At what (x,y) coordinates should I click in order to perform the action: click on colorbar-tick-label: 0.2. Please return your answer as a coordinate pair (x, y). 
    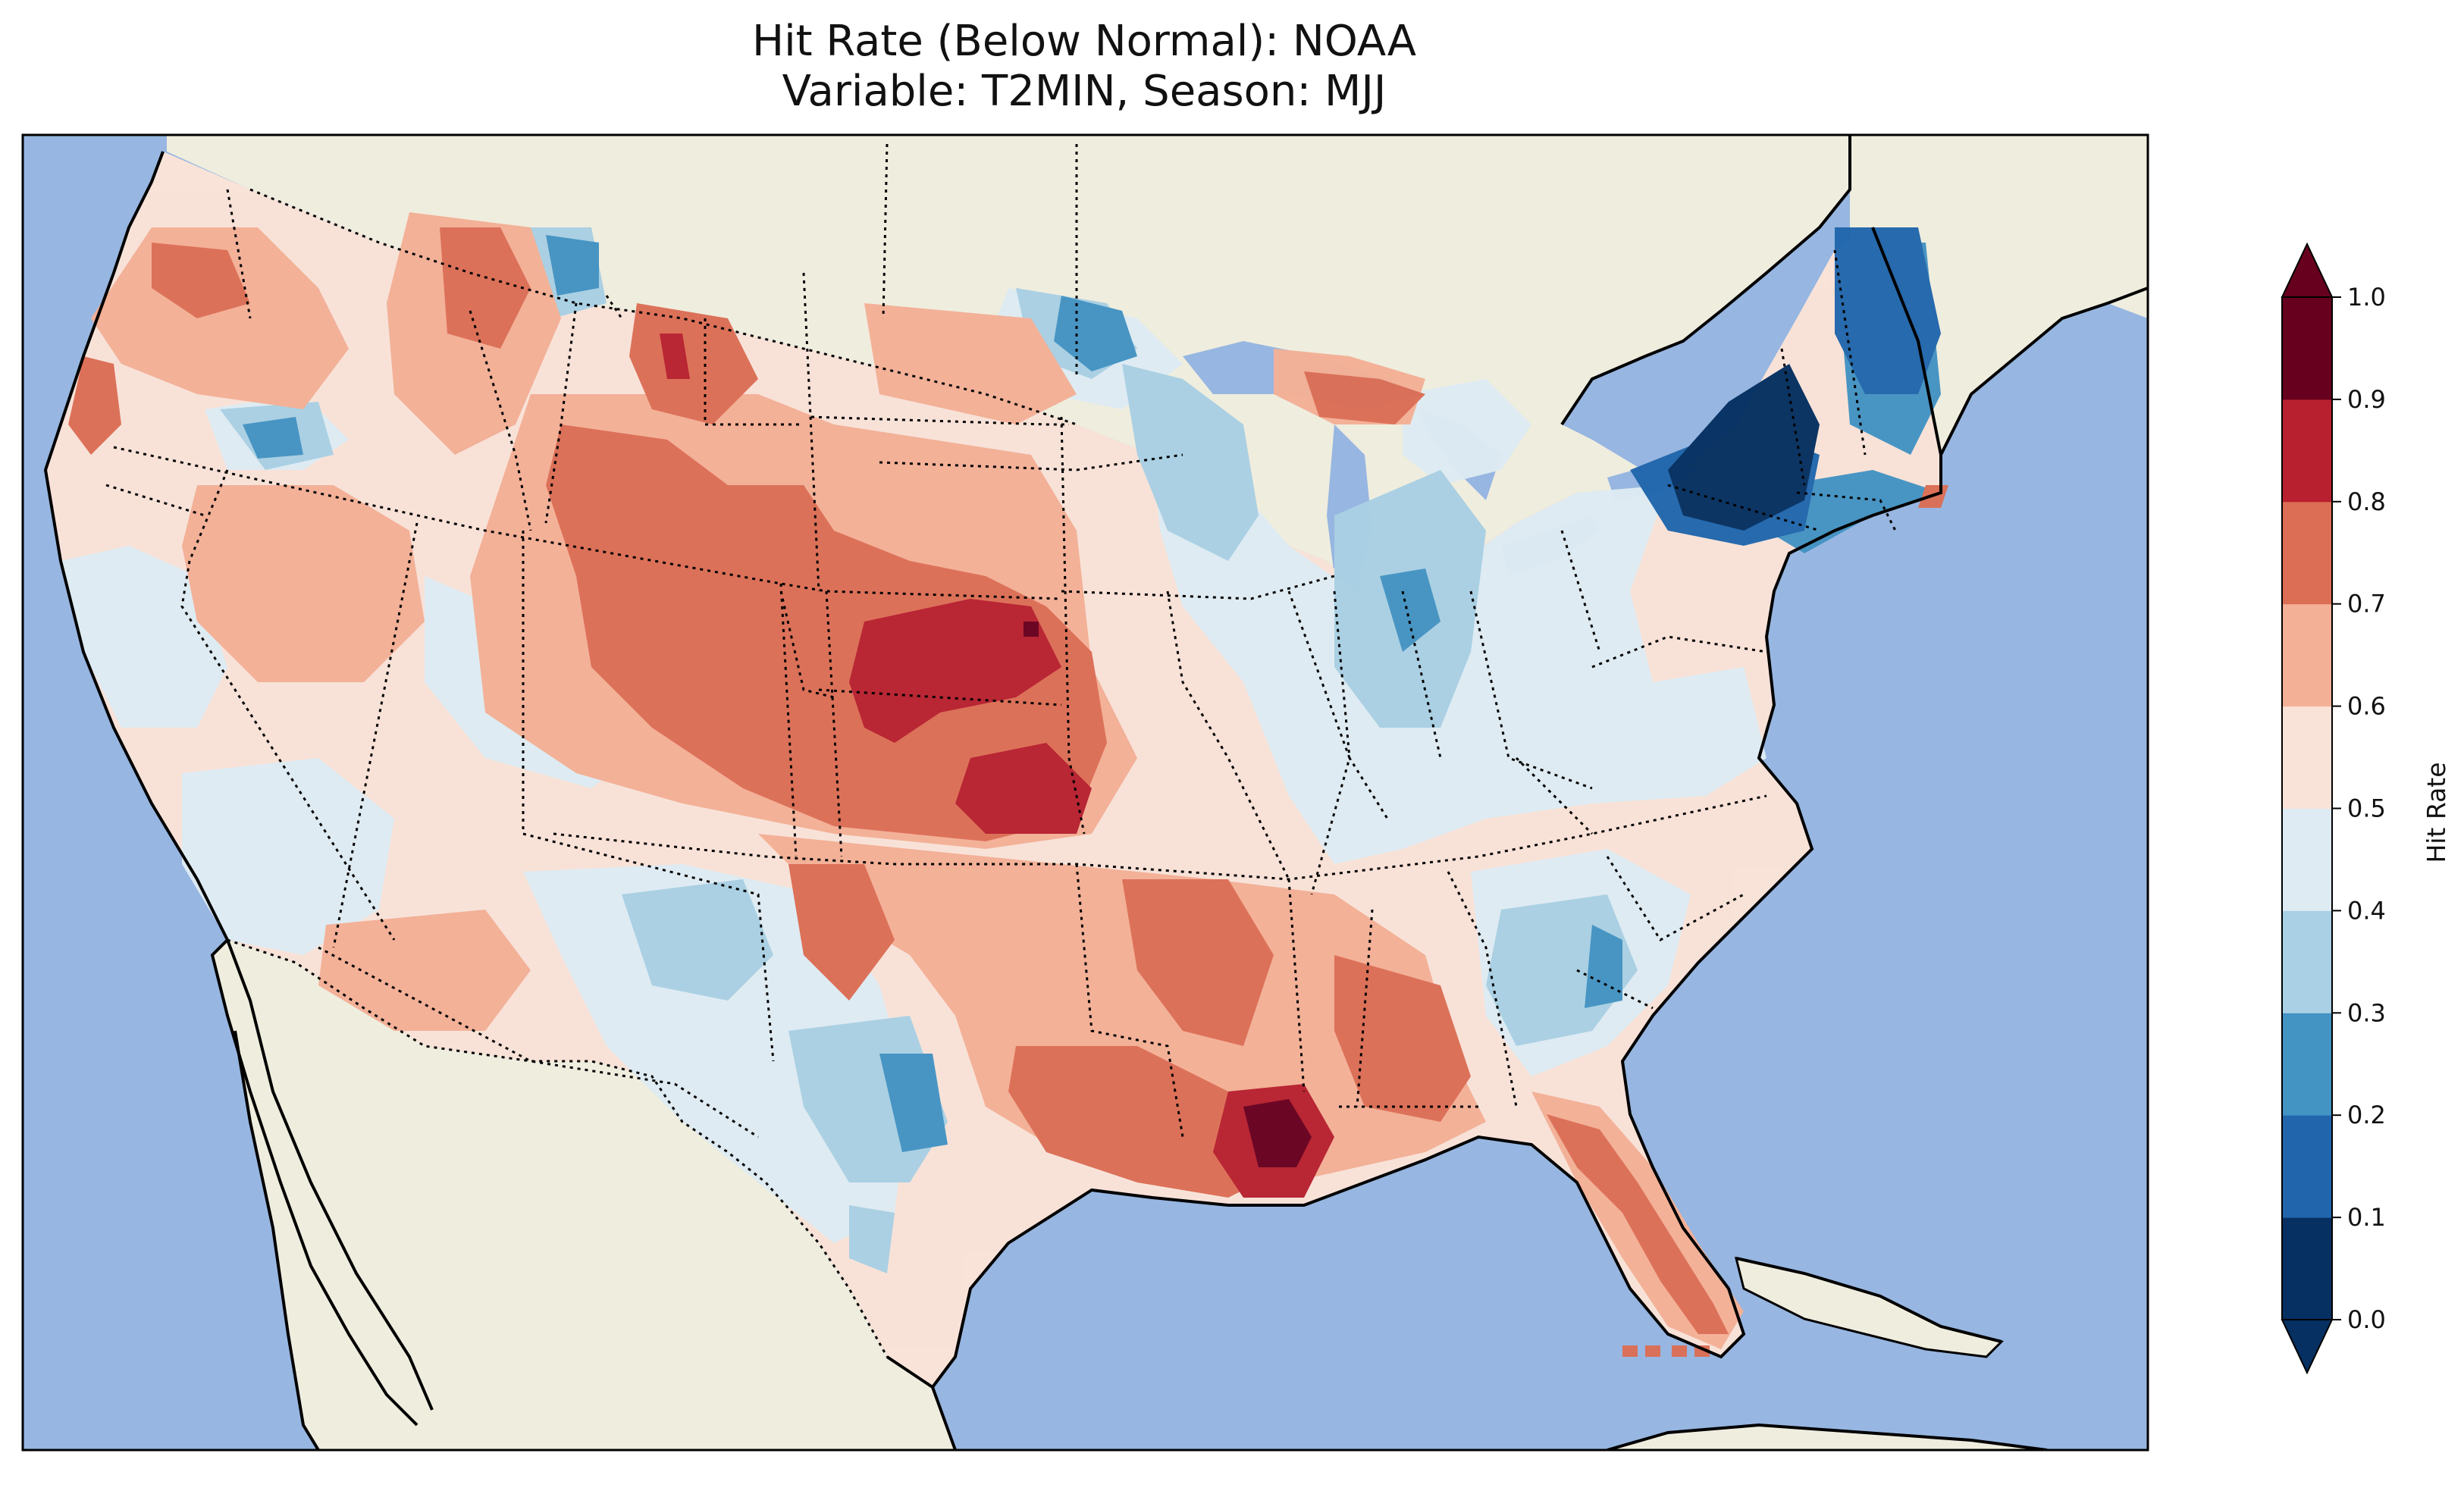
    Looking at the image, I should click on (2367, 1115).